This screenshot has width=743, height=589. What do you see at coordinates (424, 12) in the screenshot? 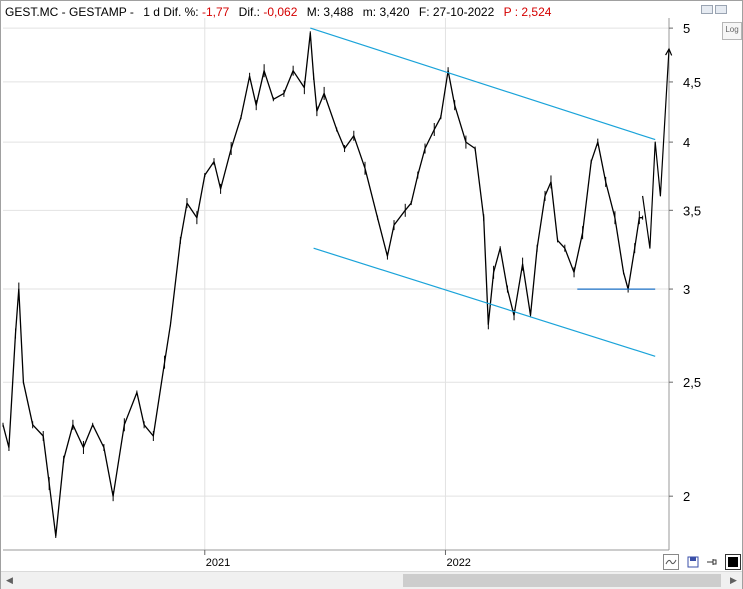
I see `date-label: F:` at bounding box center [424, 12].